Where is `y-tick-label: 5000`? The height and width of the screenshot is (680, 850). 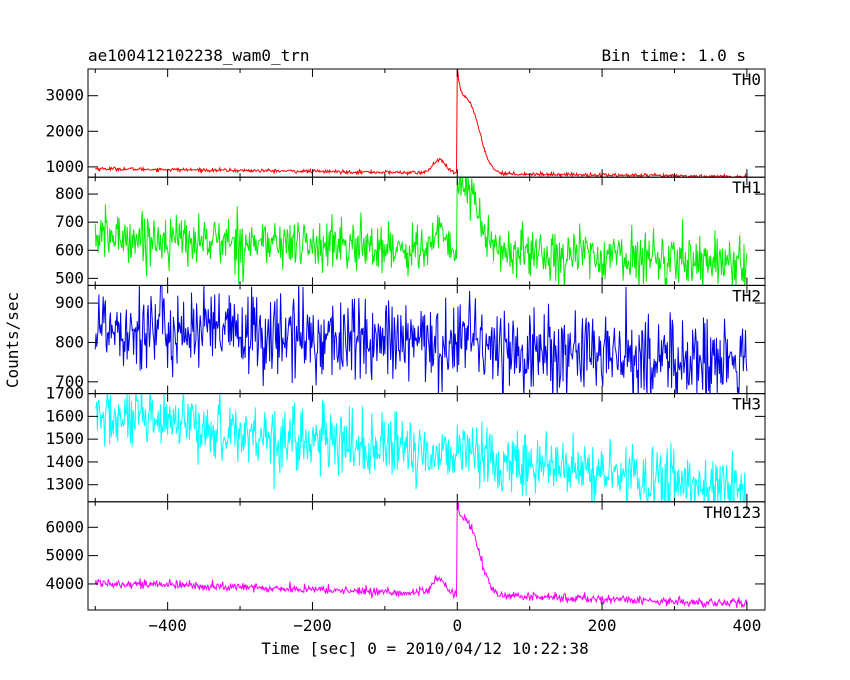
y-tick-label: 5000 is located at coordinates (64, 555).